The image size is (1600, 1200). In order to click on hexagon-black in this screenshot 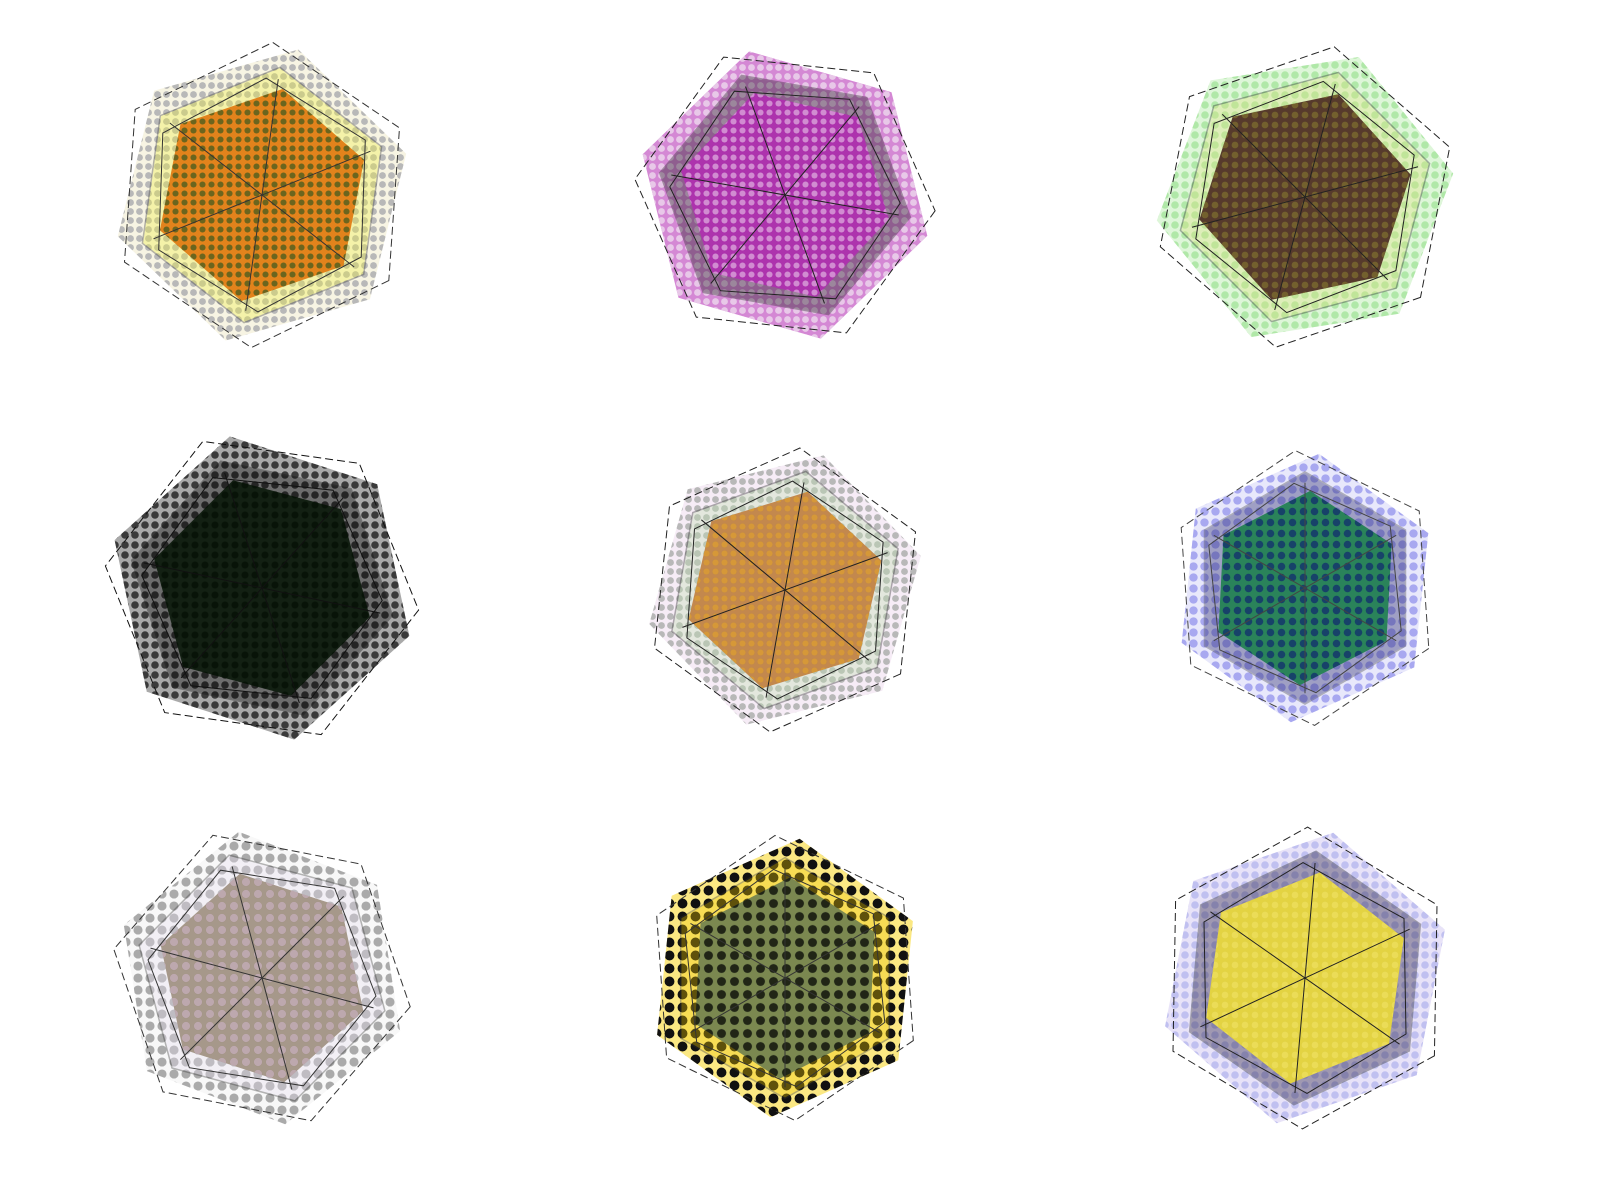, I will do `click(262, 588)`.